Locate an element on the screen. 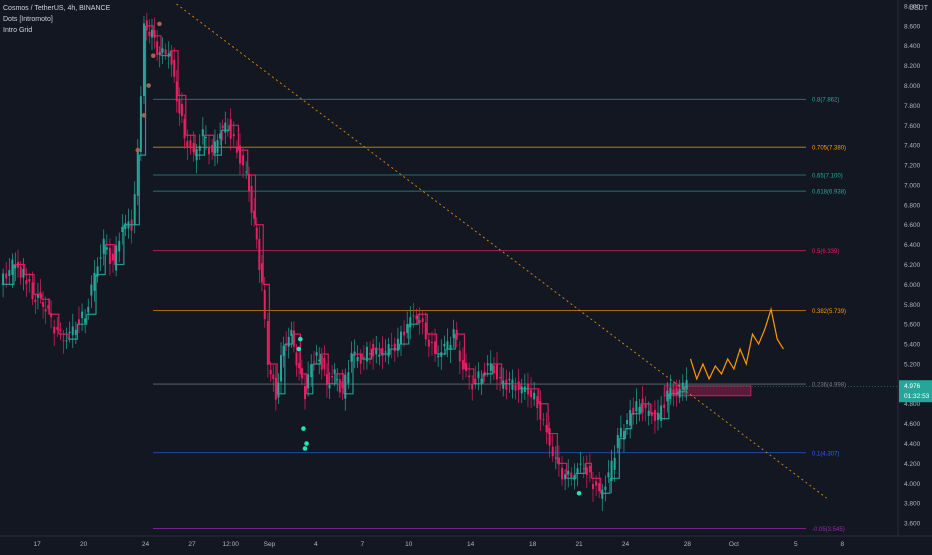  projection-path is located at coordinates (736, 343).